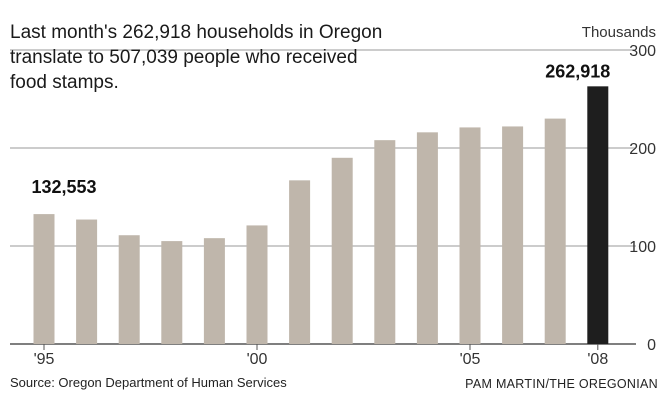 The height and width of the screenshot is (393, 662). What do you see at coordinates (257, 359) in the screenshot?
I see `x-tick-label-00: '00` at bounding box center [257, 359].